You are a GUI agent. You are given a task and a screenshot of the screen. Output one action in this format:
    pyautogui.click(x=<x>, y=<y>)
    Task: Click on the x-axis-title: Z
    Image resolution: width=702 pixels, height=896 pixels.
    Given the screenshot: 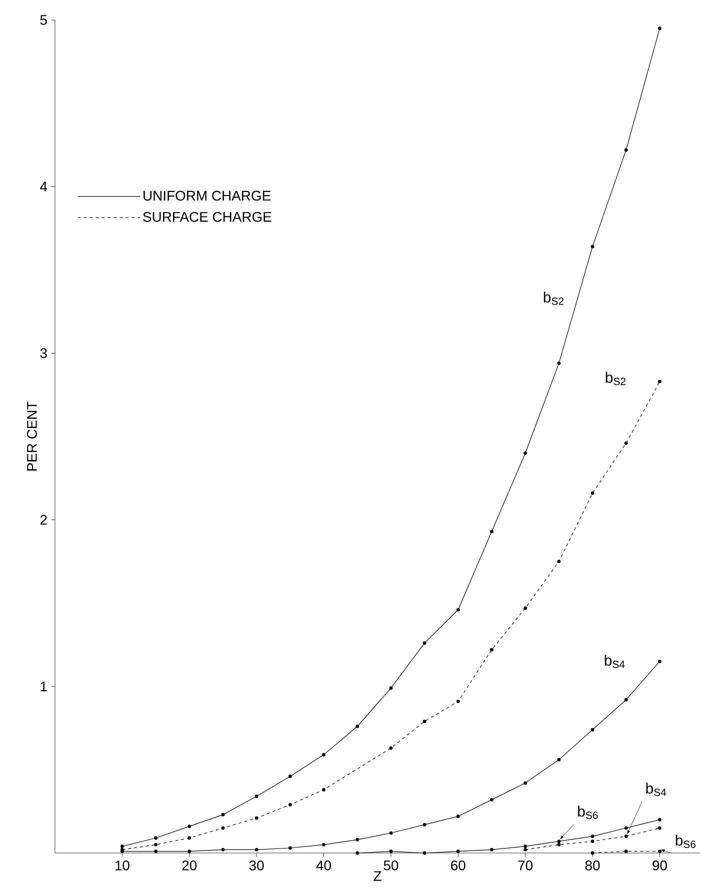 What is the action you would take?
    pyautogui.click(x=378, y=876)
    